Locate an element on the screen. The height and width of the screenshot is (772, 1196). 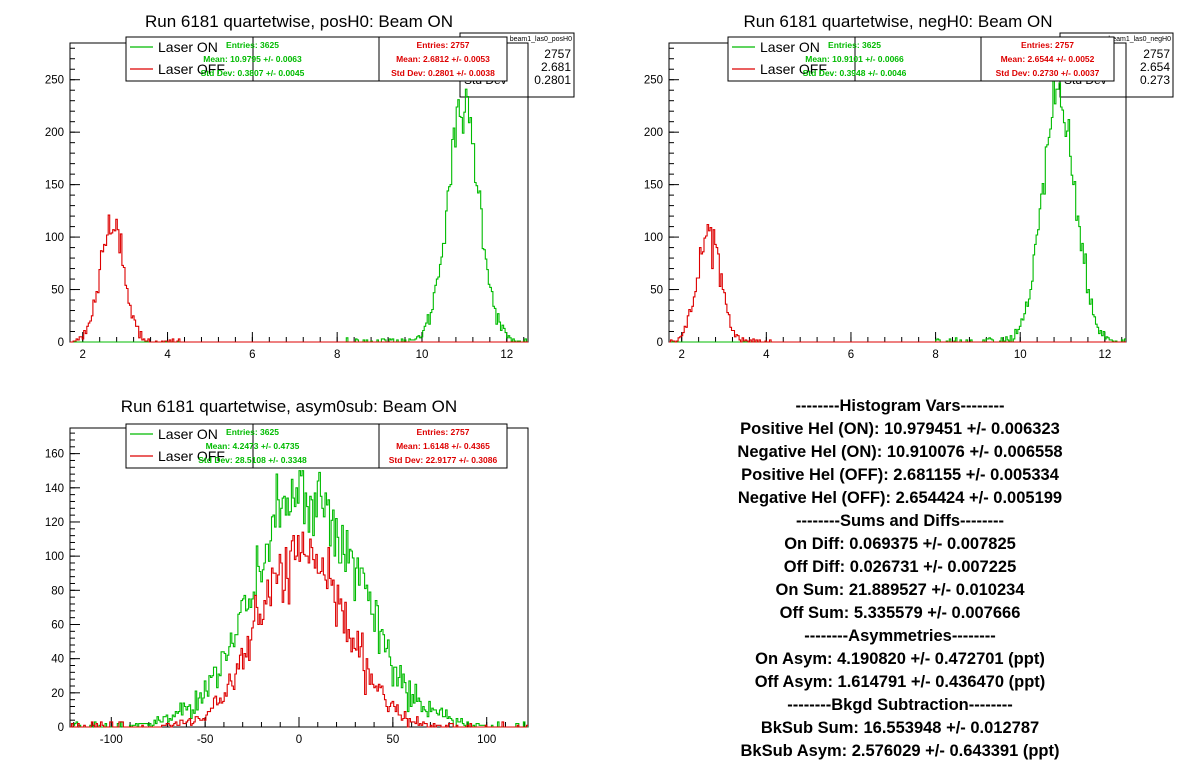
stats-laser-on: Mean: 4.2473 +/- 0.4735 is located at coordinates (253, 446).